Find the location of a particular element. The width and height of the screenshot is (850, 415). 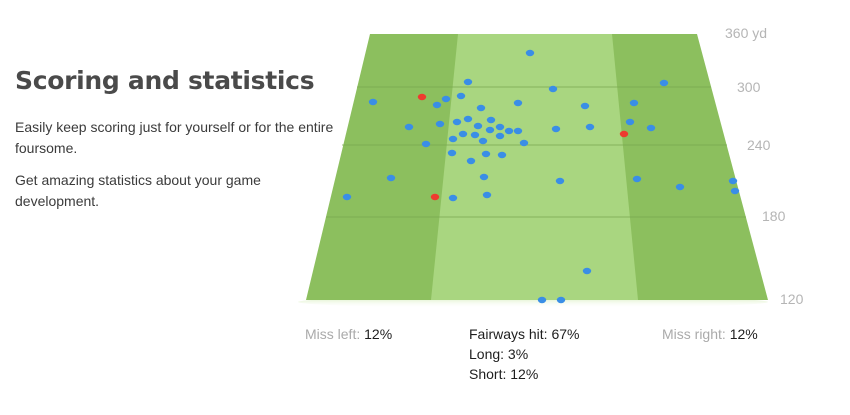

section-title: Scoring and statistics is located at coordinates (165, 80).